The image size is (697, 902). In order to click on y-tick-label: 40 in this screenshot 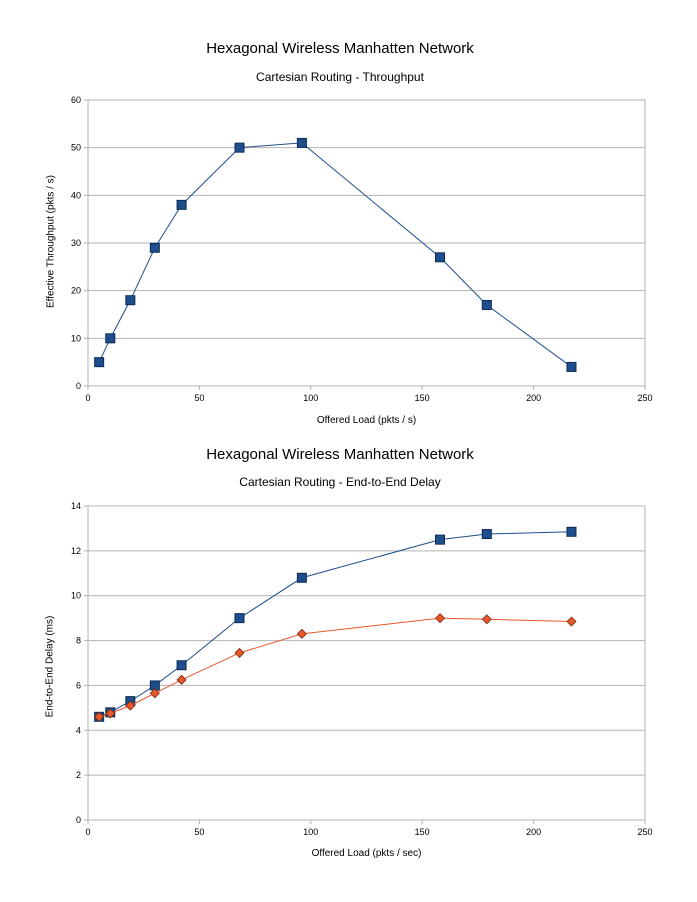, I will do `click(76, 195)`.